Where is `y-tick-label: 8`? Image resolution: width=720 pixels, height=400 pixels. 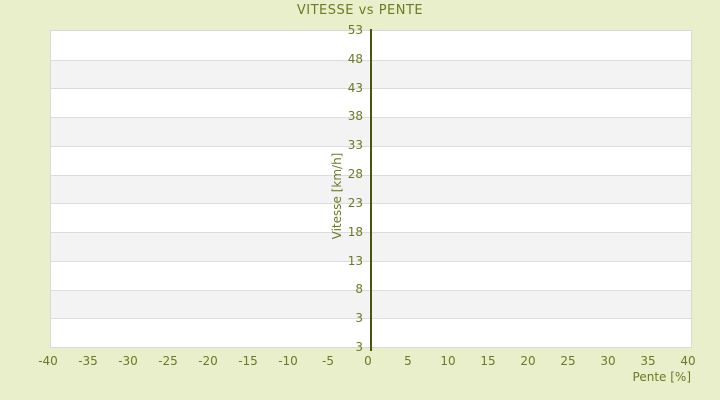
y-tick-label: 8 is located at coordinates (359, 289).